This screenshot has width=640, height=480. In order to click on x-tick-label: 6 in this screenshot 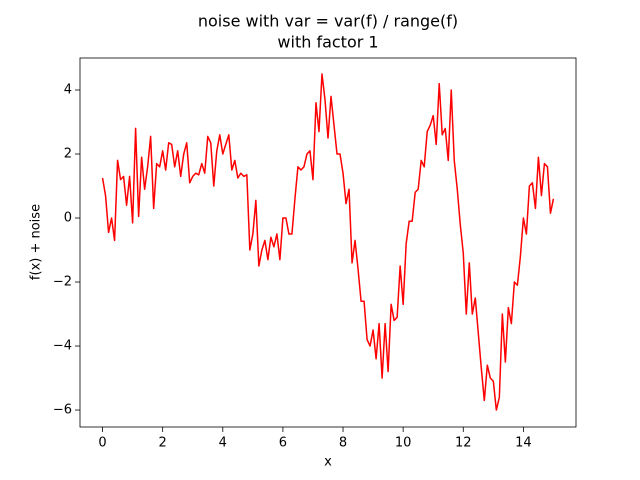, I will do `click(283, 443)`.